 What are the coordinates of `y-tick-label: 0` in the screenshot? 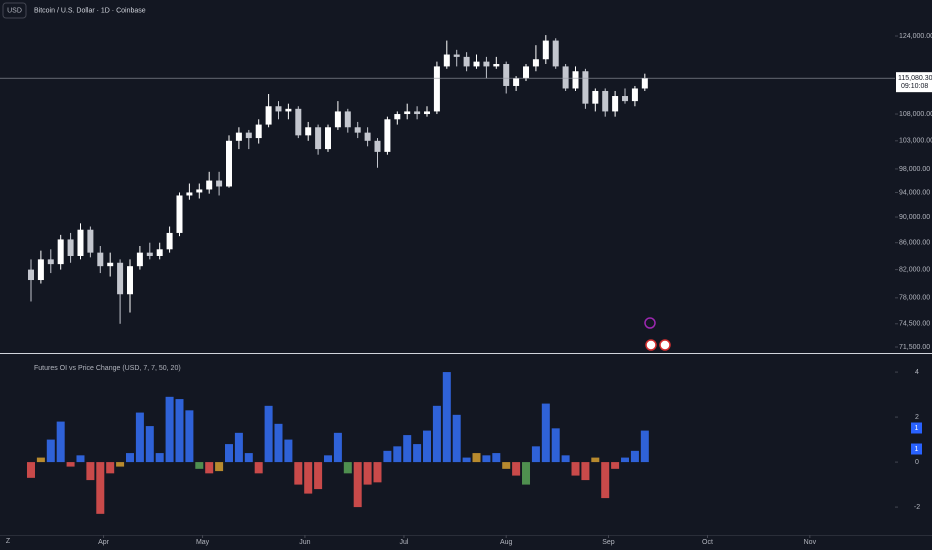 It's located at (917, 462).